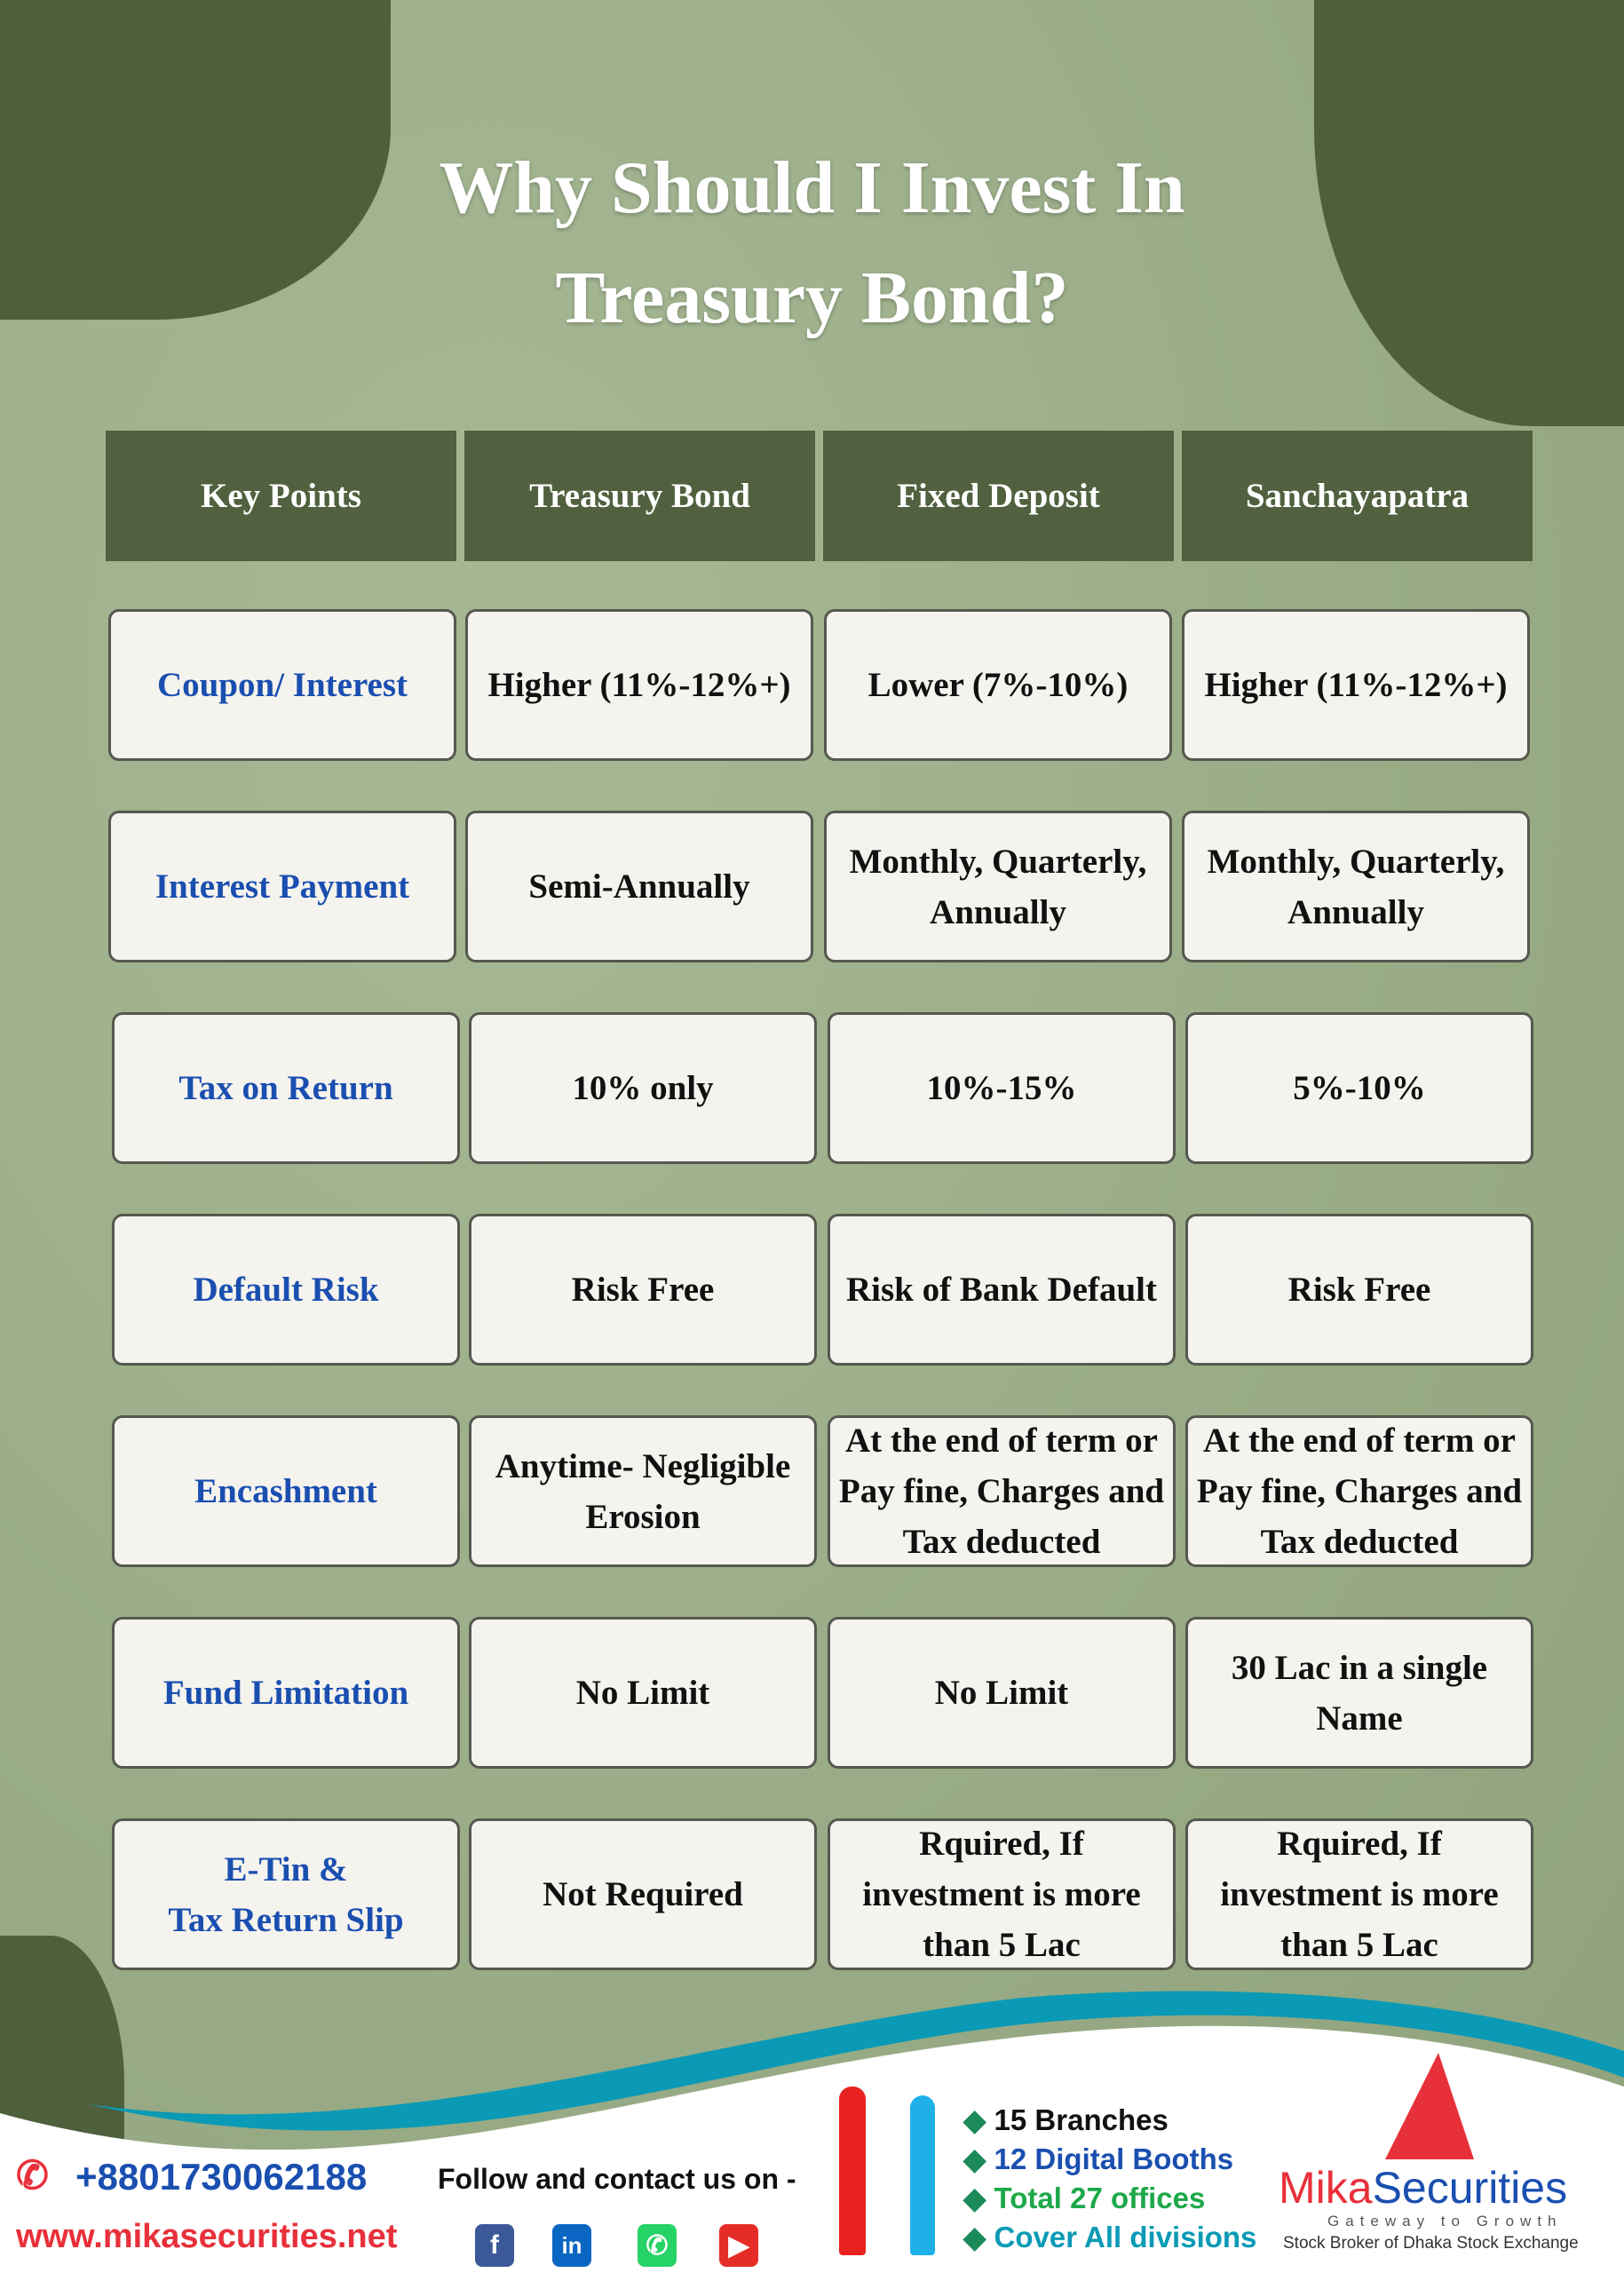  I want to click on facebook-icon: f, so click(494, 2246).